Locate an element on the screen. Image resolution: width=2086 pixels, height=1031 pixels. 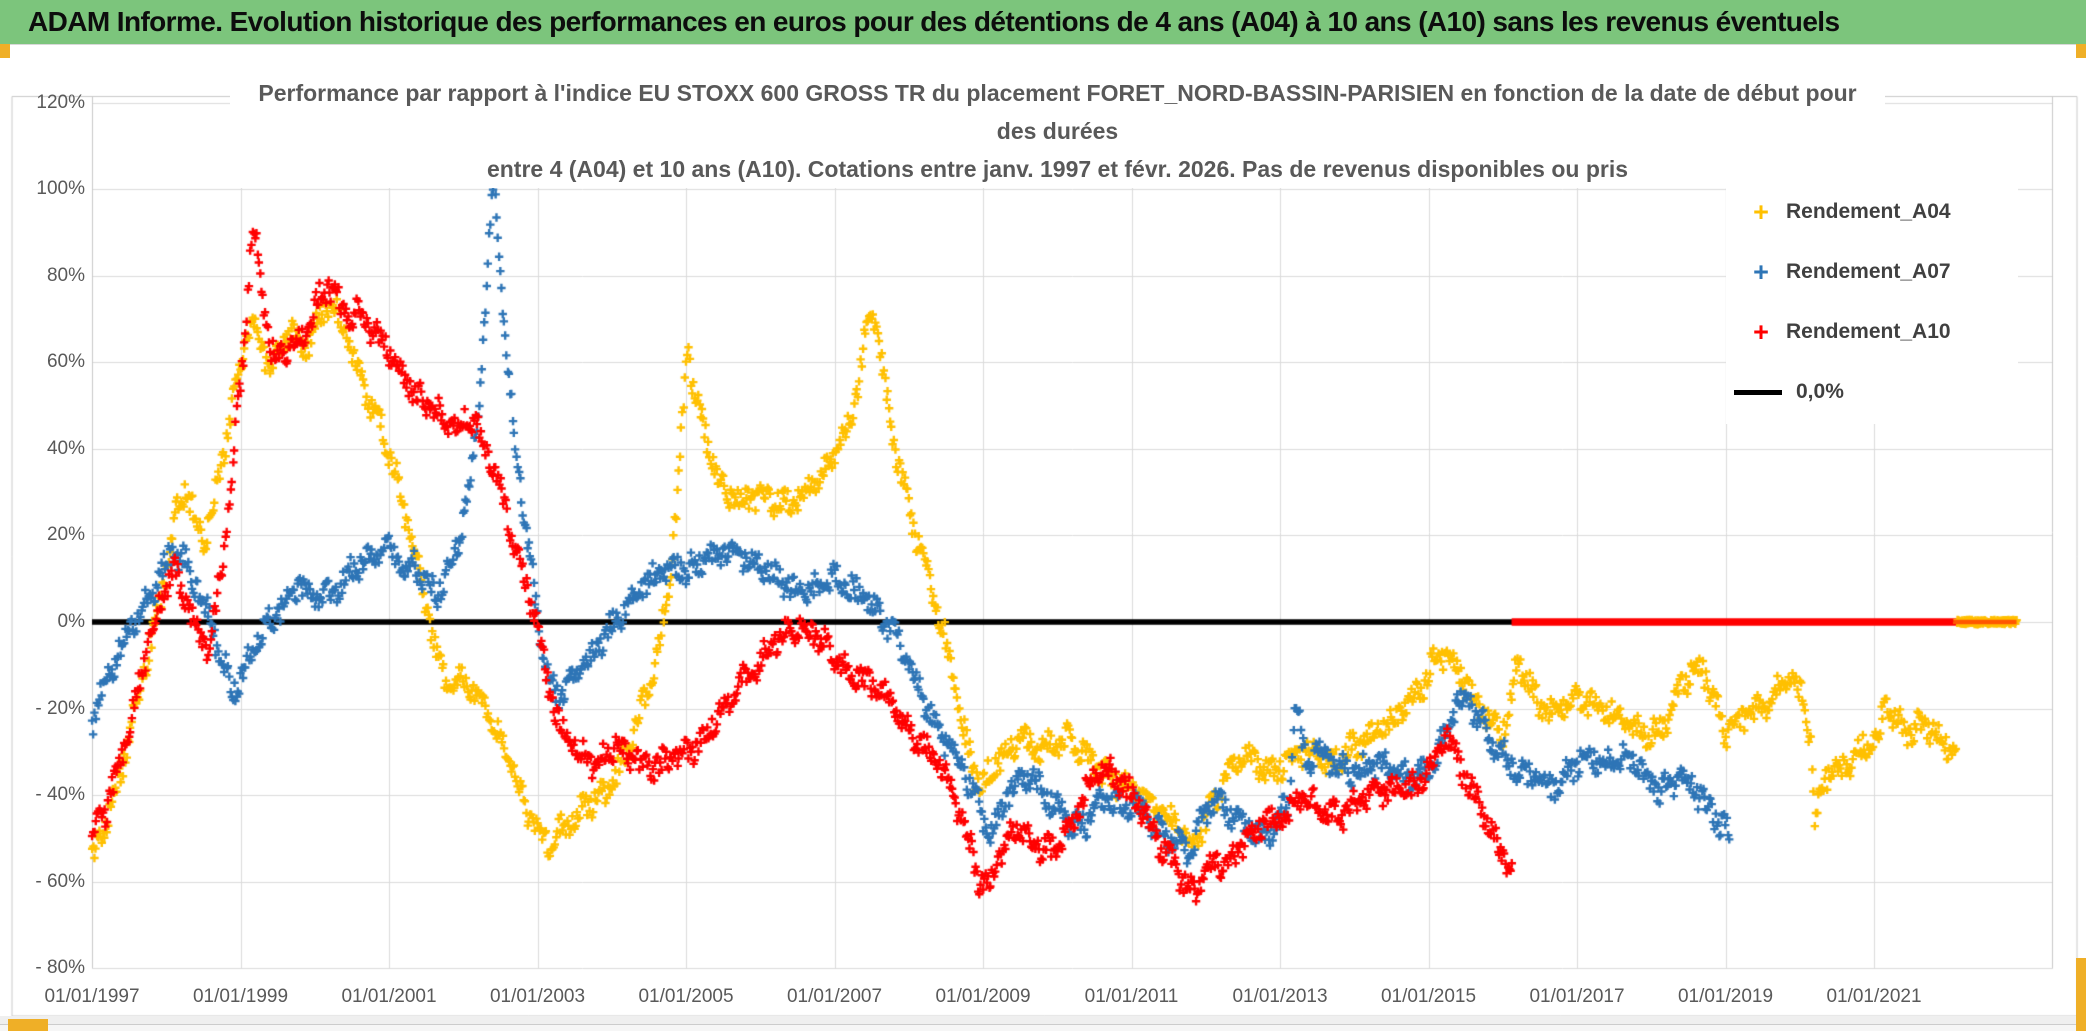
legend-item-rendement-a04: + Rendement_A04 is located at coordinates (1872, 212).